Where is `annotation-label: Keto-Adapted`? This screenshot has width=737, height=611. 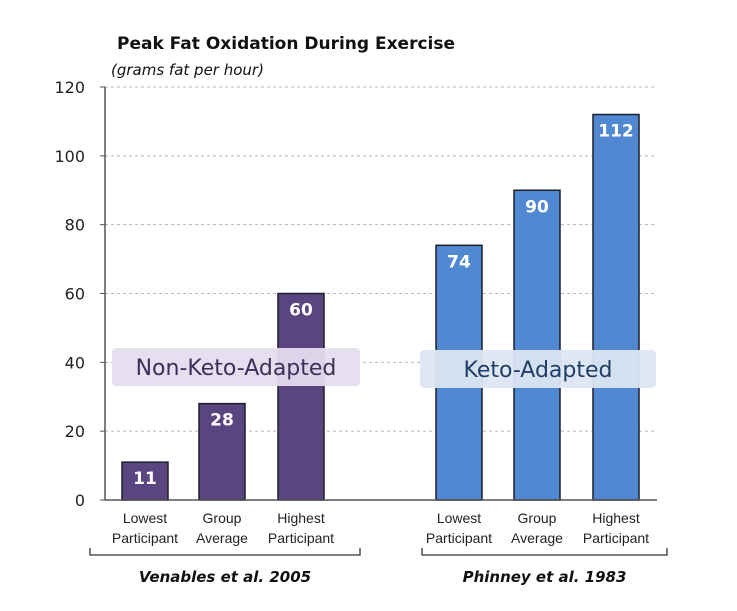 annotation-label: Keto-Adapted is located at coordinates (537, 370).